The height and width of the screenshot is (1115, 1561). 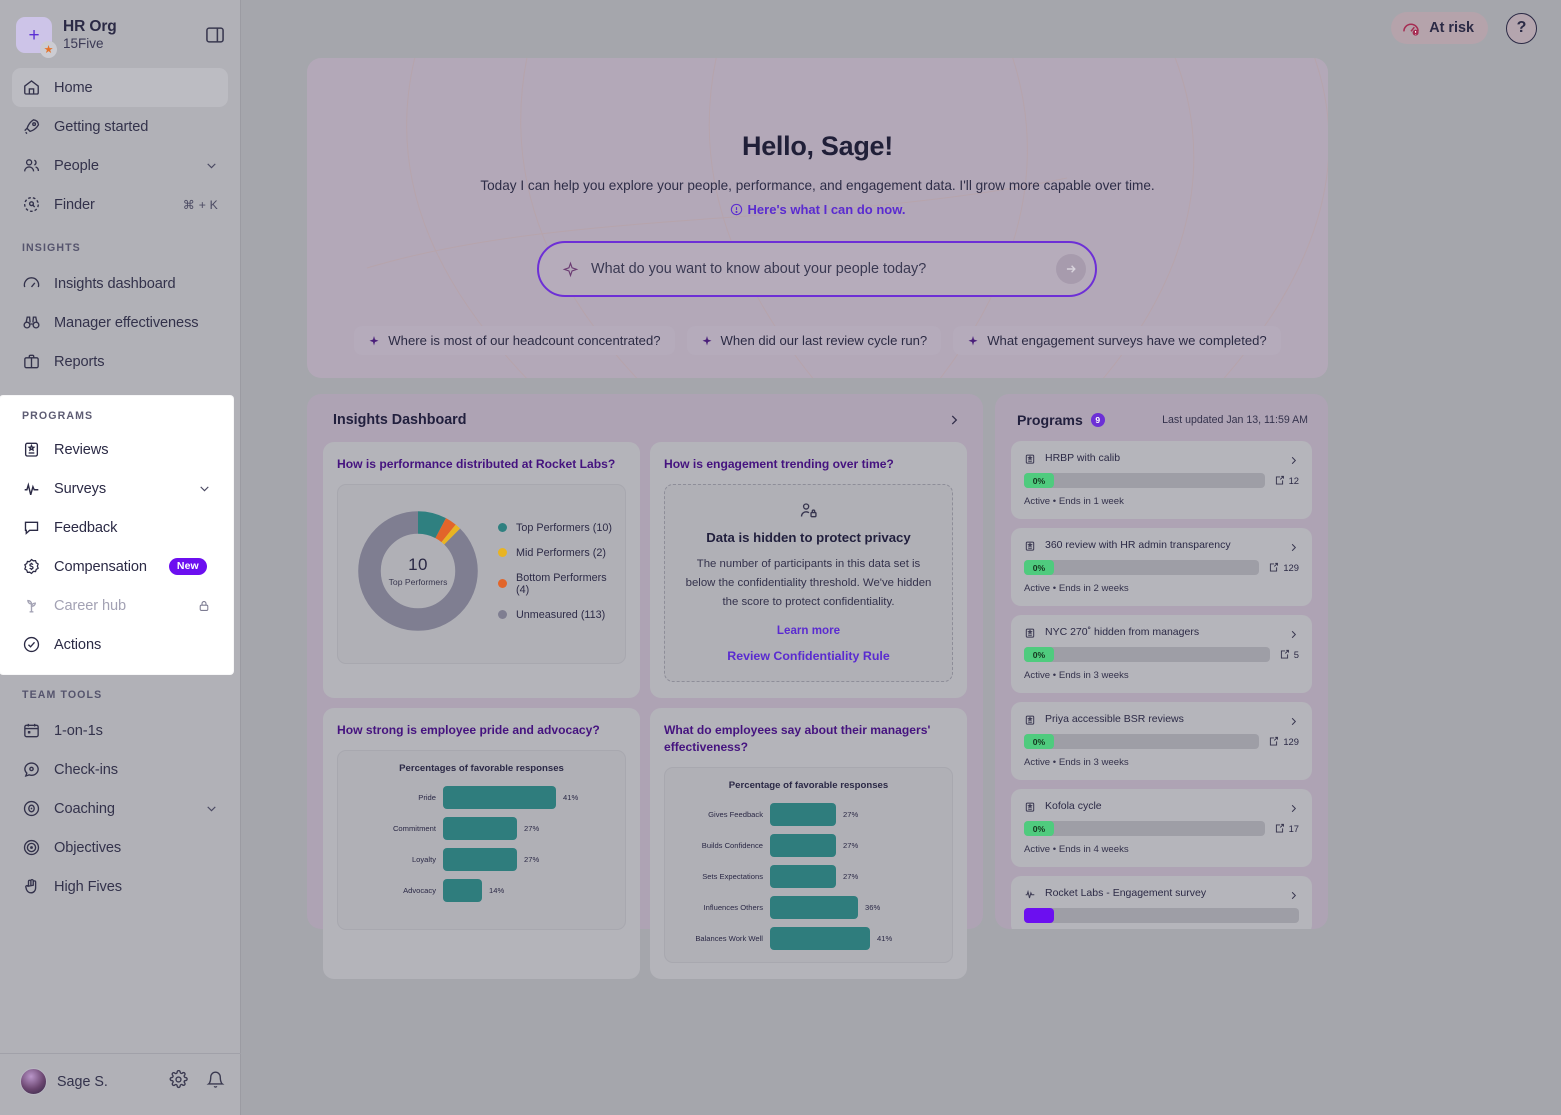 What do you see at coordinates (126, 322) in the screenshot?
I see `sidebar-item-label: Manager effectiveness` at bounding box center [126, 322].